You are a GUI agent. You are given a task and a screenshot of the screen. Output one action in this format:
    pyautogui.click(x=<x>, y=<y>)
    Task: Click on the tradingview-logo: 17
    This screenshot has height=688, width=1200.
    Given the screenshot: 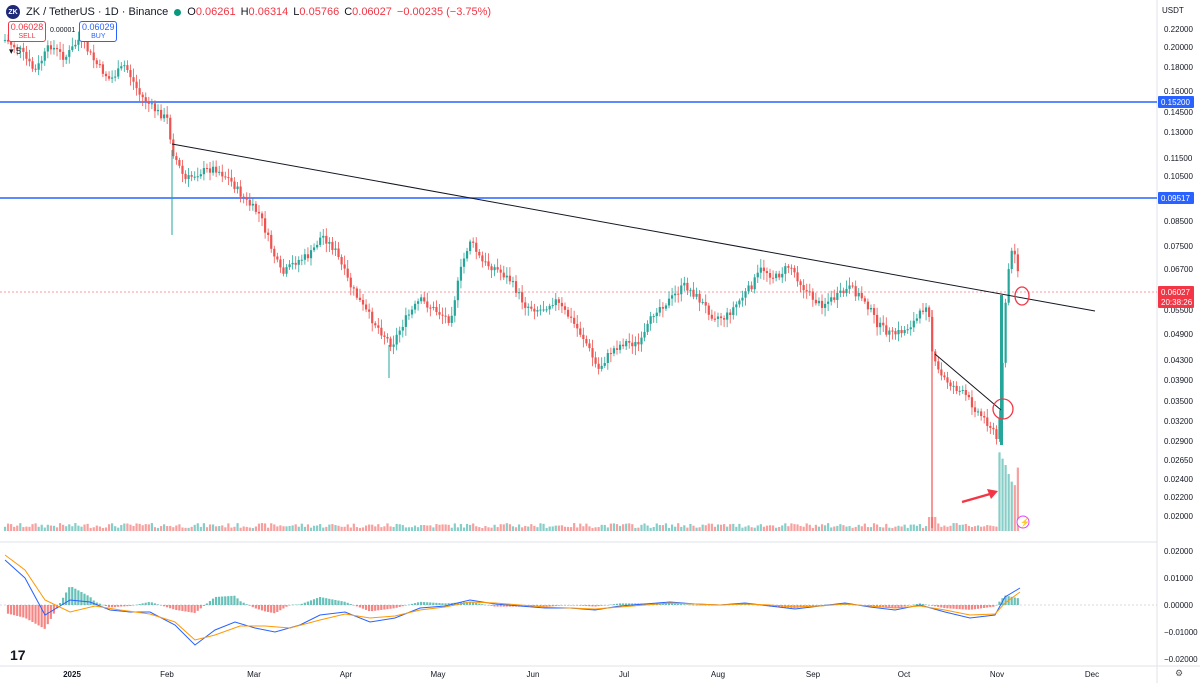 What is the action you would take?
    pyautogui.click(x=18, y=655)
    